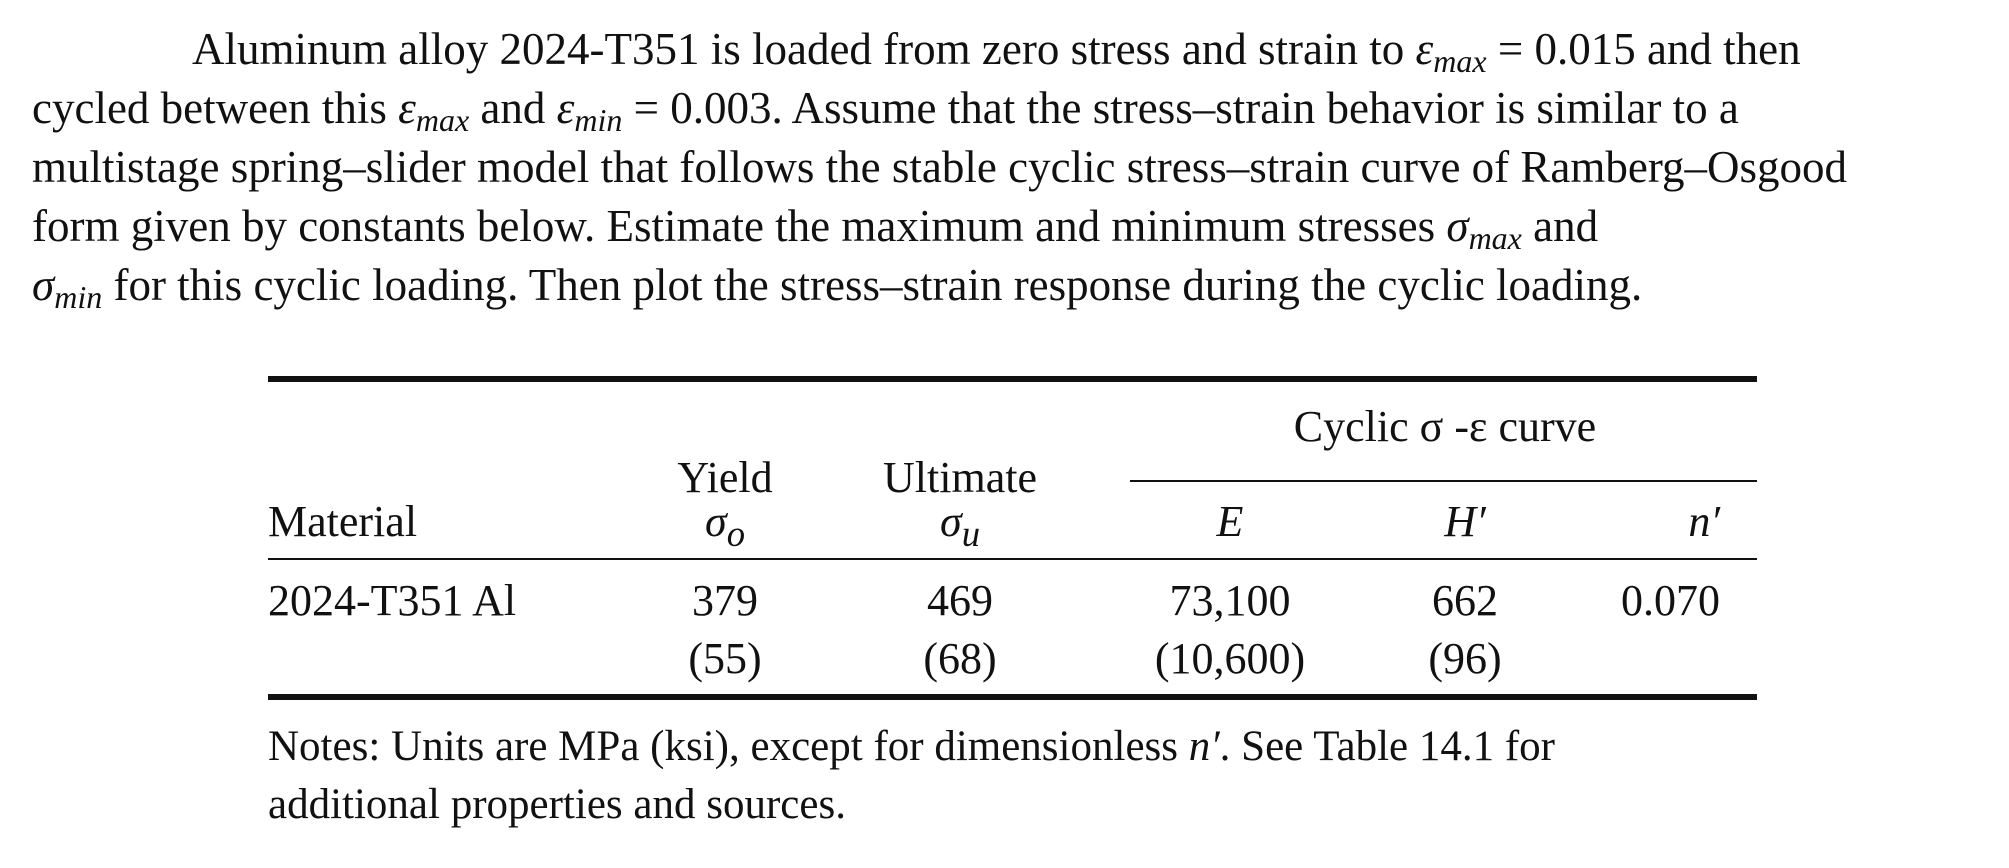 The height and width of the screenshot is (868, 2009). I want to click on header-material: Material, so click(343, 521).